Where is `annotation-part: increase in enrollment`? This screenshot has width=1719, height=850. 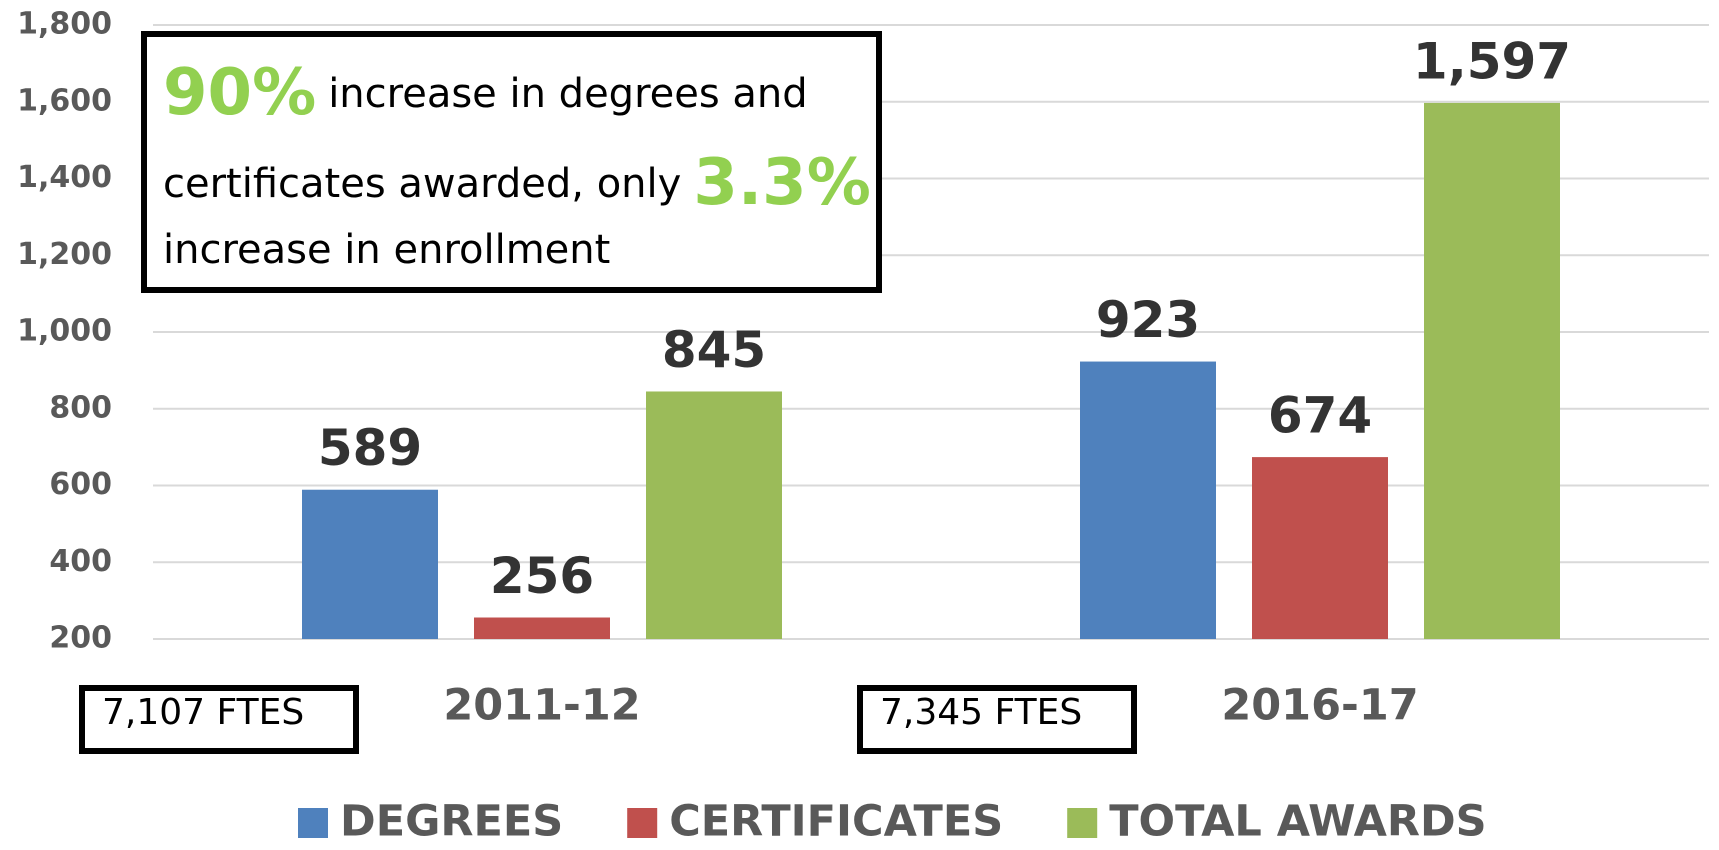
annotation-part: increase in enrollment is located at coordinates (386, 250).